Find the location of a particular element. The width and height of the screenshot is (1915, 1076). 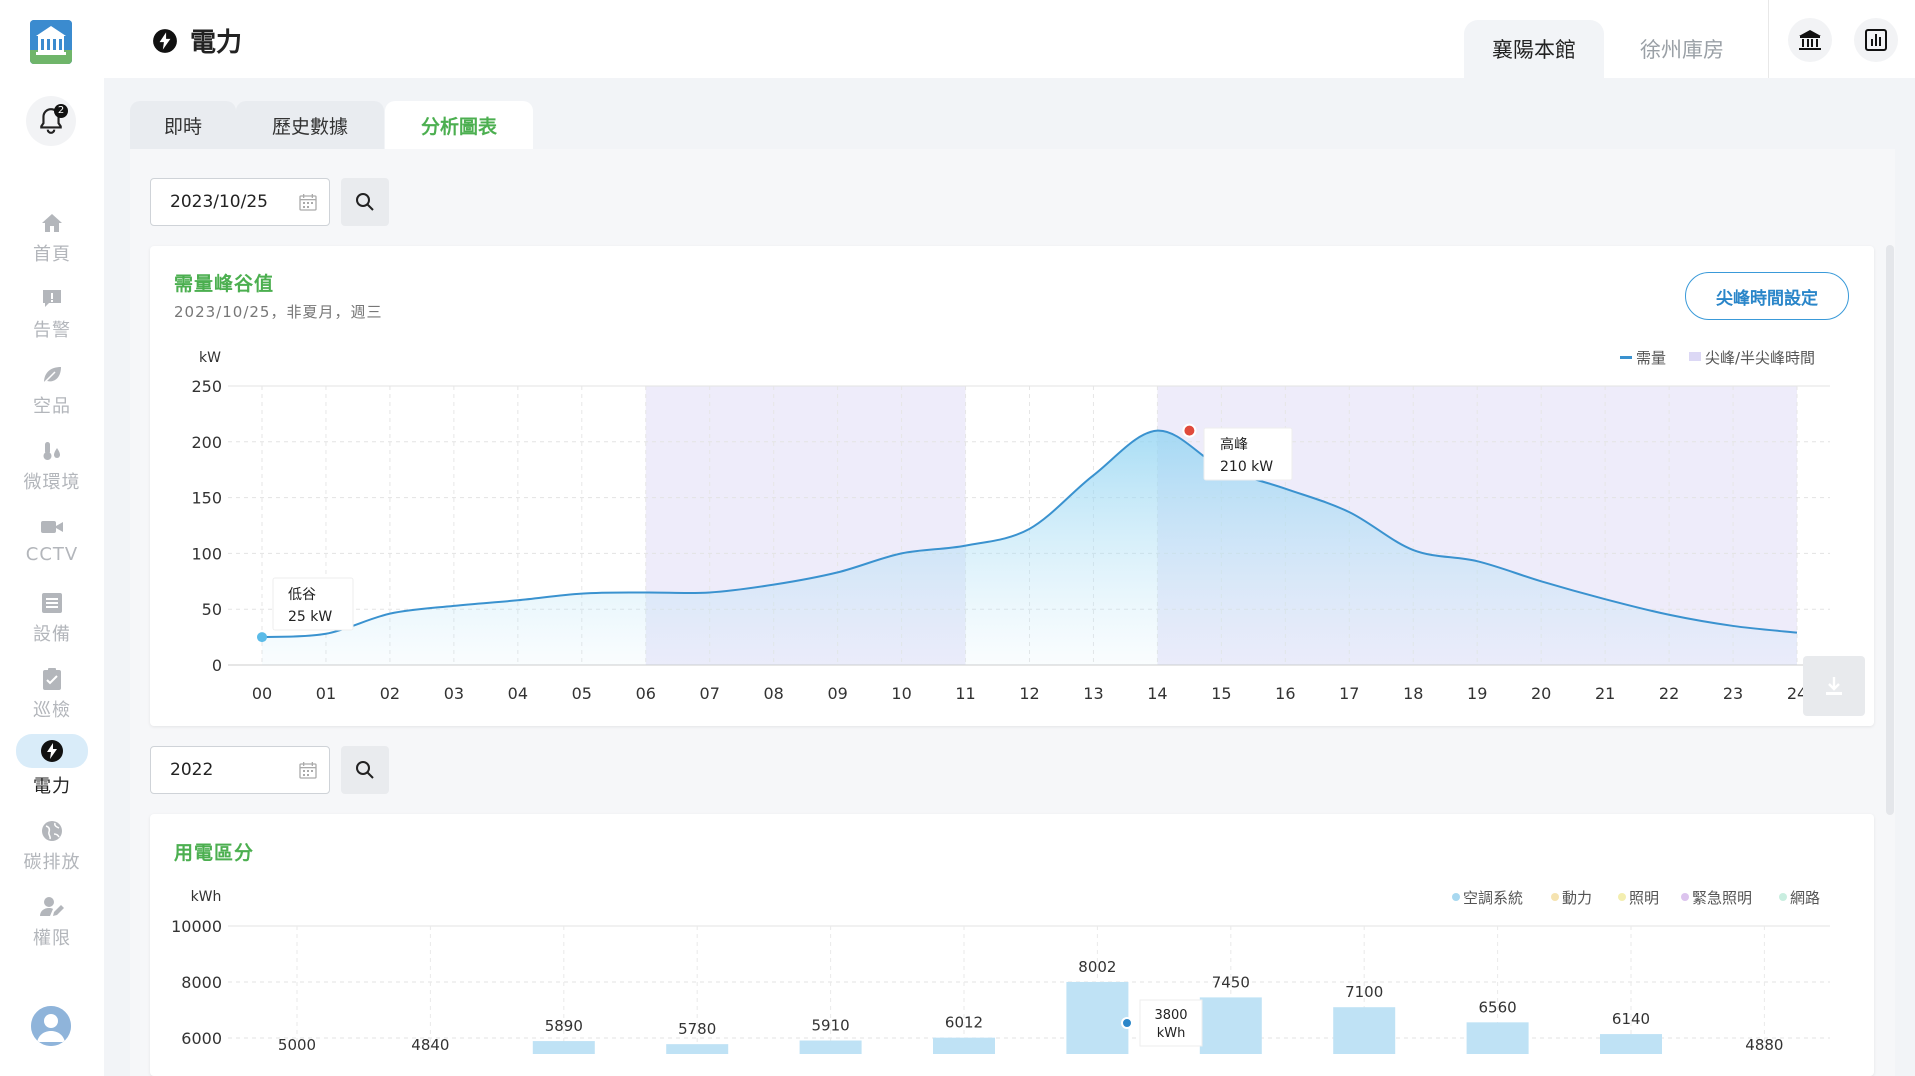

x-tick-label: 19 is located at coordinates (1477, 693).